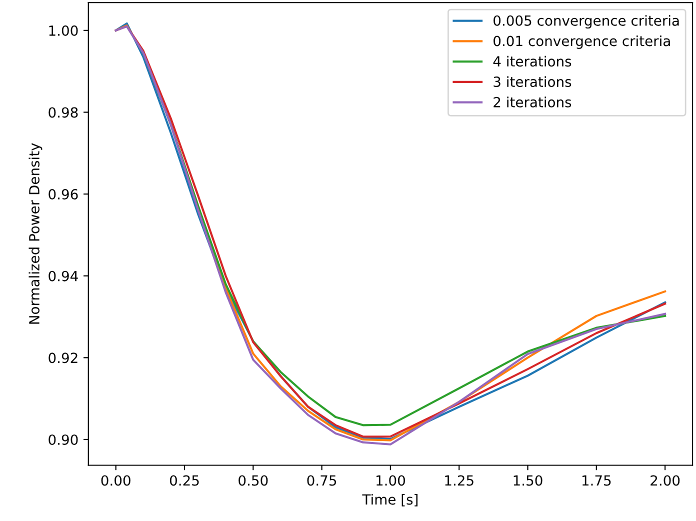  I want to click on legend-label: 0.01 convergence criteria, so click(582, 42).